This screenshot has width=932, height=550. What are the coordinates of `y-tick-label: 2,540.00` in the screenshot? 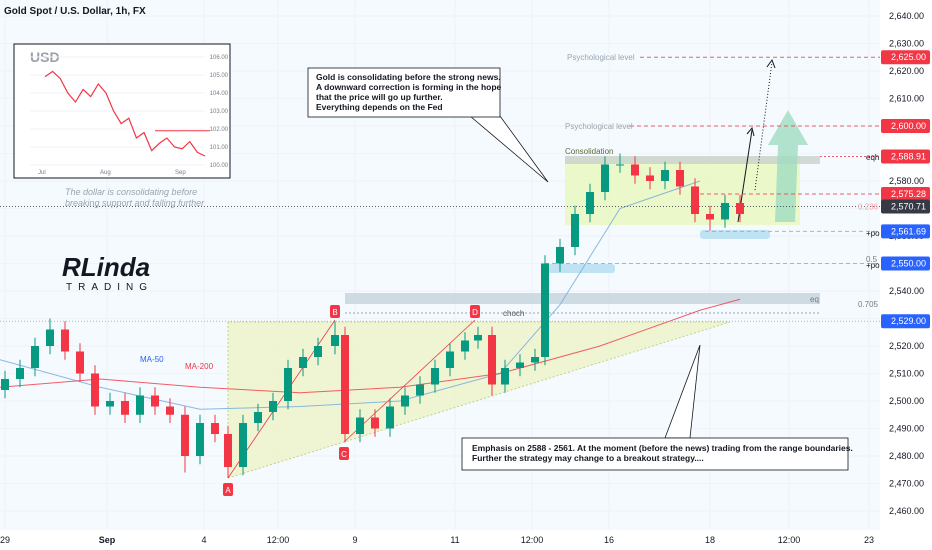 It's located at (906, 291).